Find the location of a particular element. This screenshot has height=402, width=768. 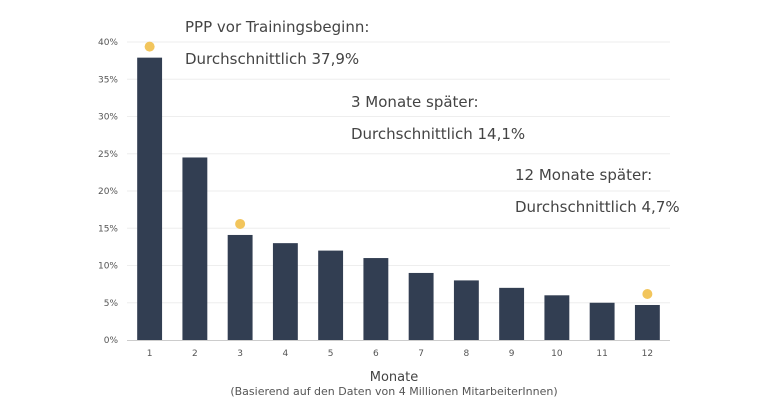

x-tick-label: 8 is located at coordinates (467, 354).